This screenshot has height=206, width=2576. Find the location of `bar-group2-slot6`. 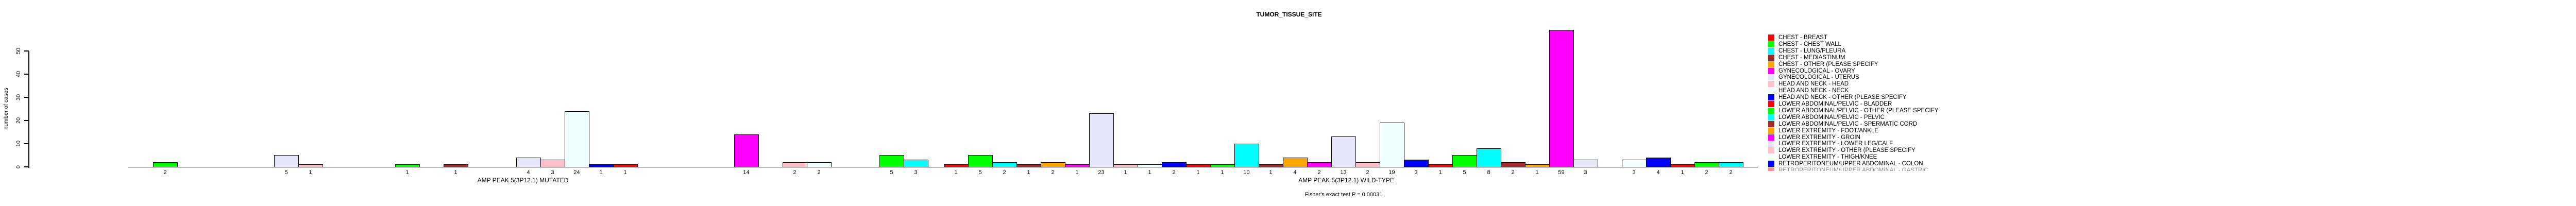

bar-group2-slot6 is located at coordinates (1077, 165).